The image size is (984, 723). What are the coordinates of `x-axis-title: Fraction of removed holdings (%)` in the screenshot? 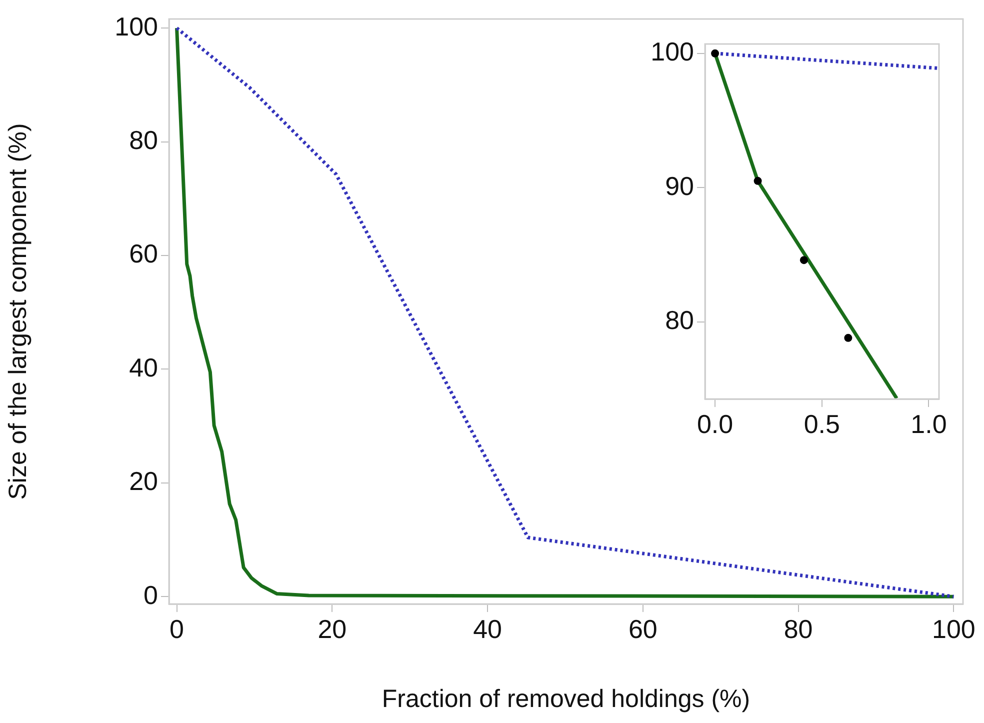 It's located at (566, 698).